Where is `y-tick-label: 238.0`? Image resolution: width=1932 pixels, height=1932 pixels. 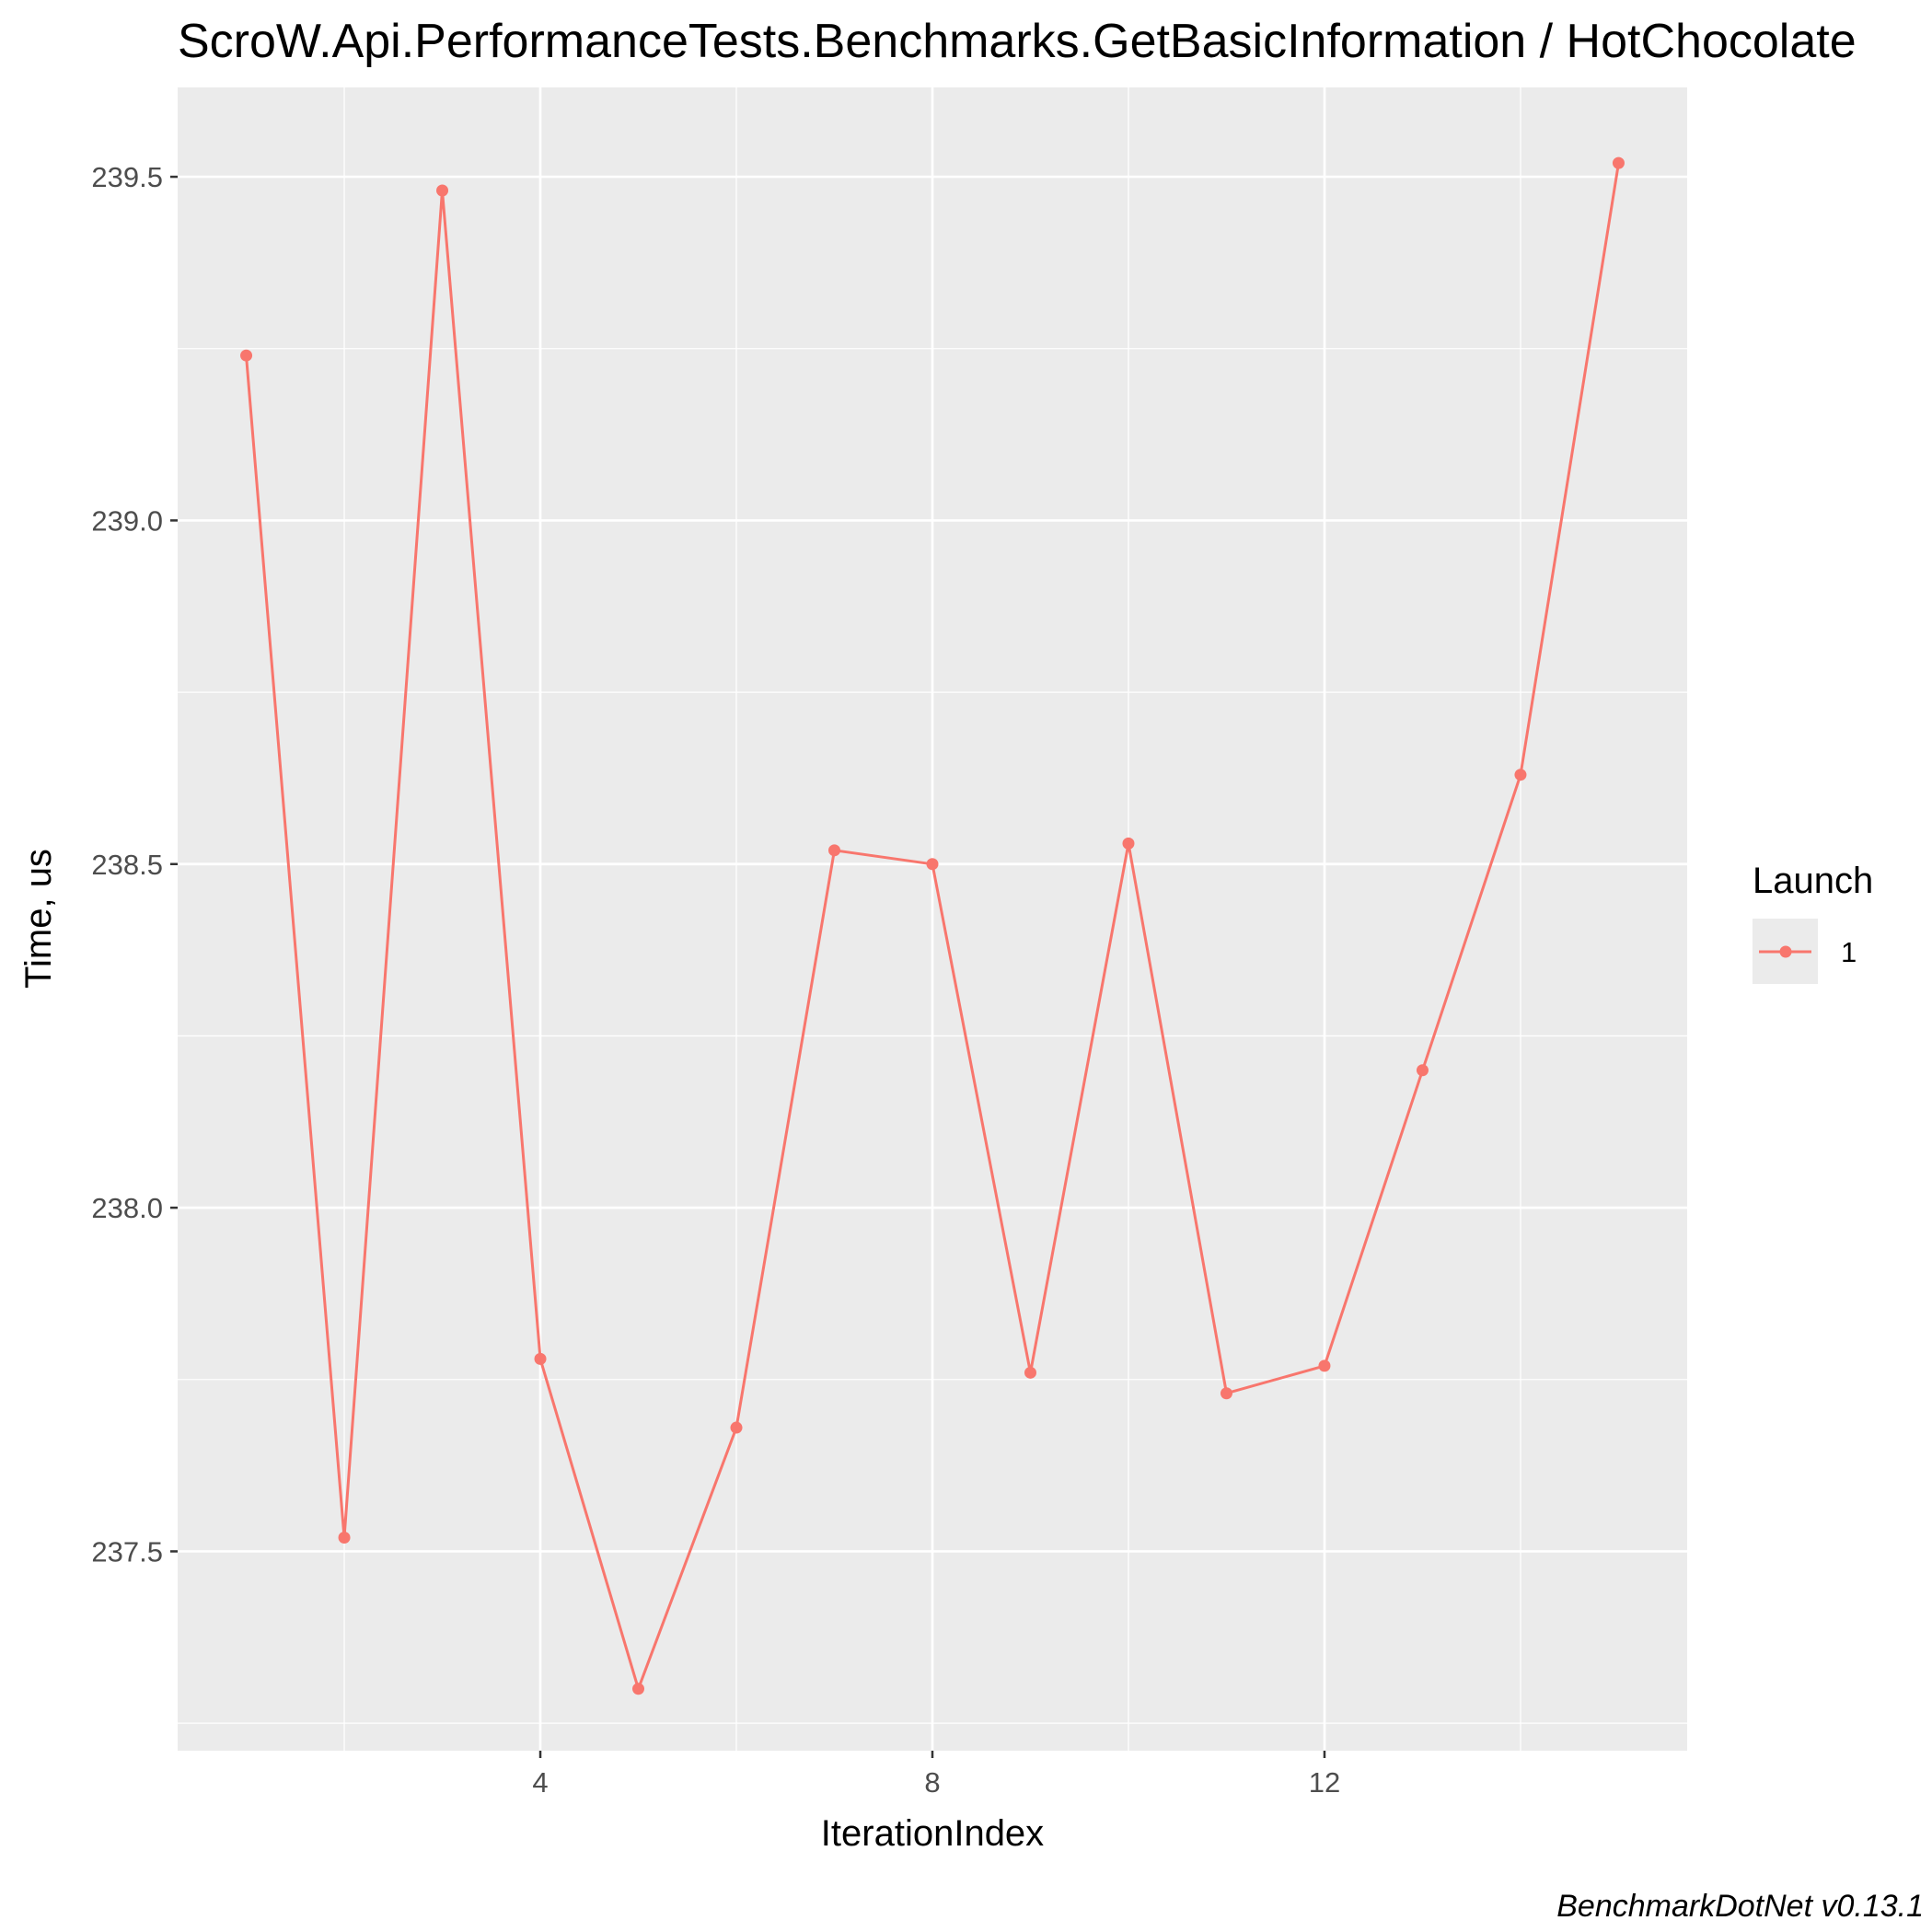
y-tick-label: 238.0 is located at coordinates (127, 1208).